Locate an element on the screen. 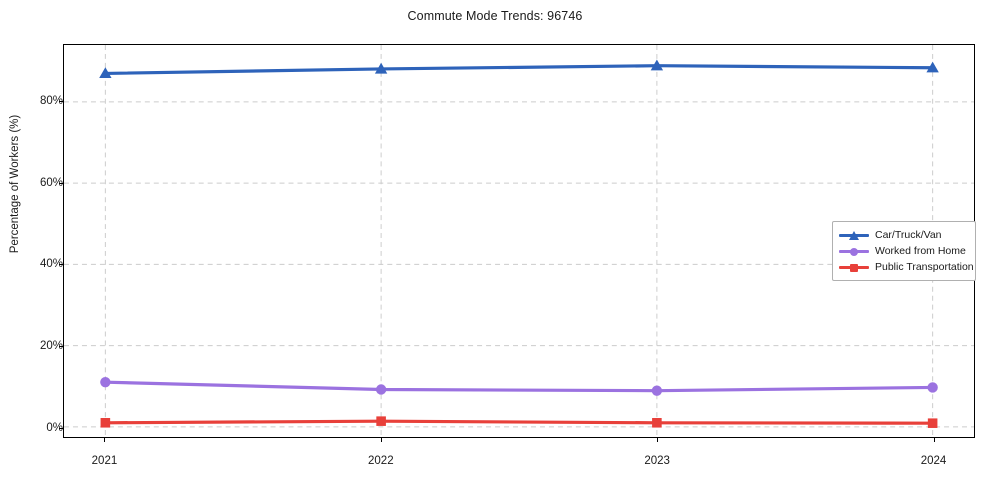  x-tick-label: 2022 is located at coordinates (381, 461).